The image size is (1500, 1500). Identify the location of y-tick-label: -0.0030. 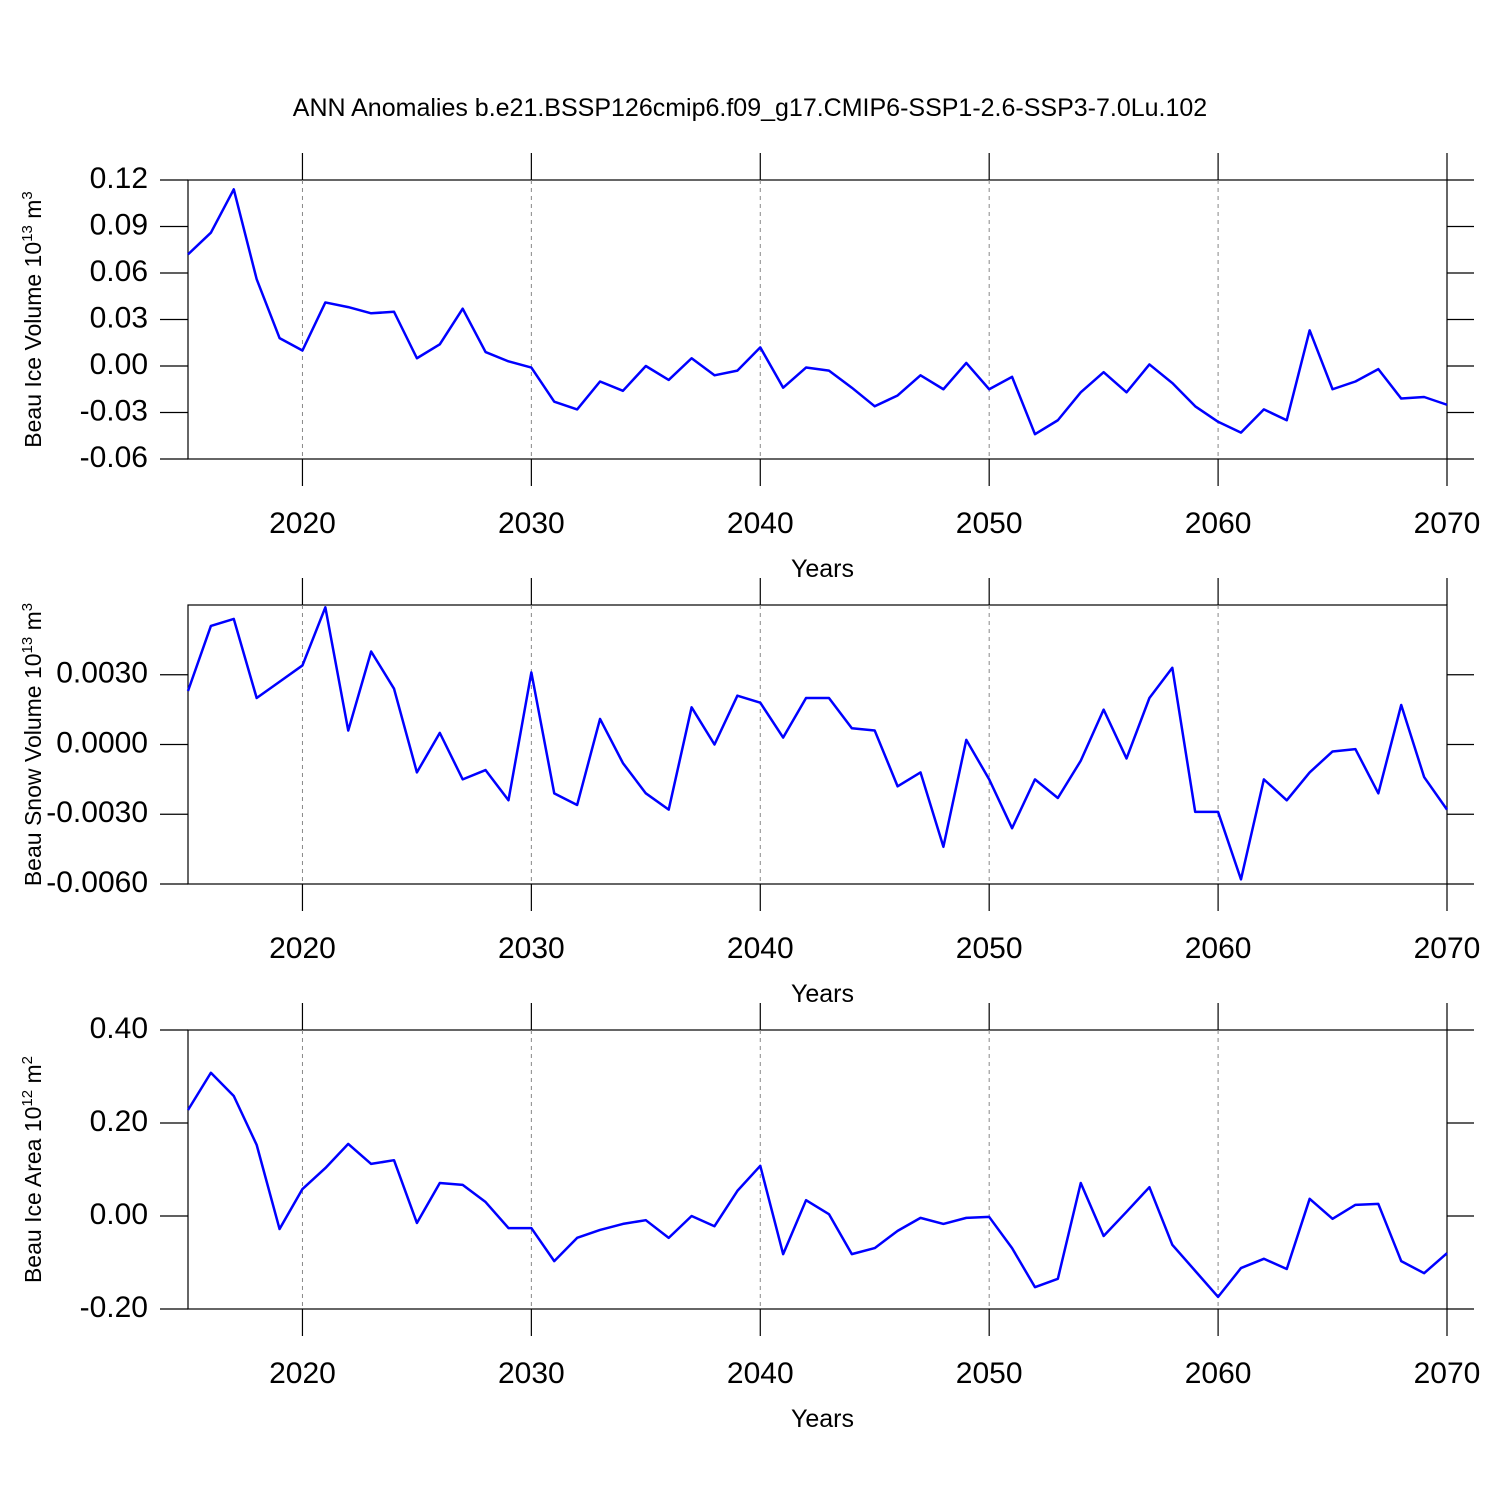
(97, 812).